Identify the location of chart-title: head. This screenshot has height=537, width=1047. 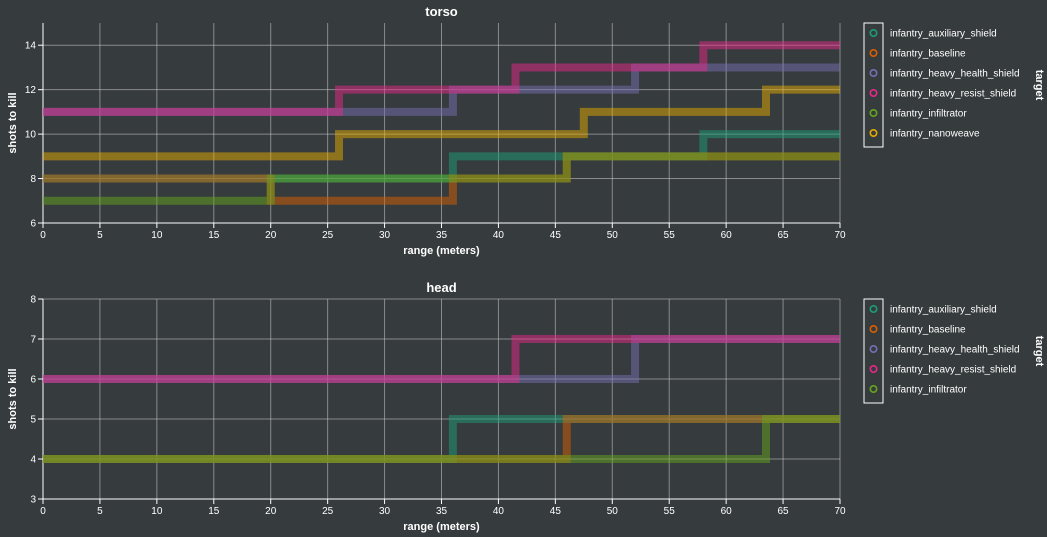
(441, 287).